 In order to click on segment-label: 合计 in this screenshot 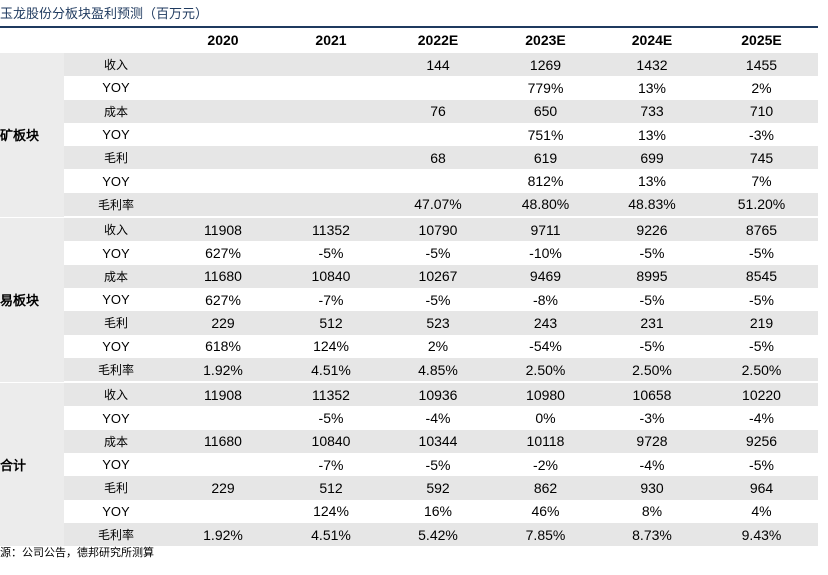, I will do `click(32, 464)`.